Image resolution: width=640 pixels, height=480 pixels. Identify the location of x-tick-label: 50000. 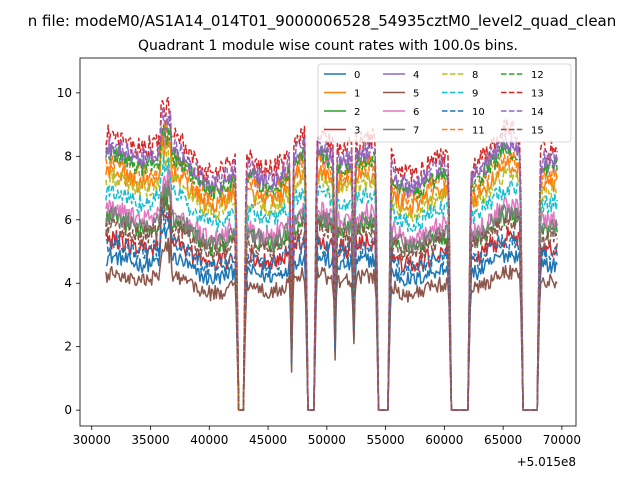
(327, 440).